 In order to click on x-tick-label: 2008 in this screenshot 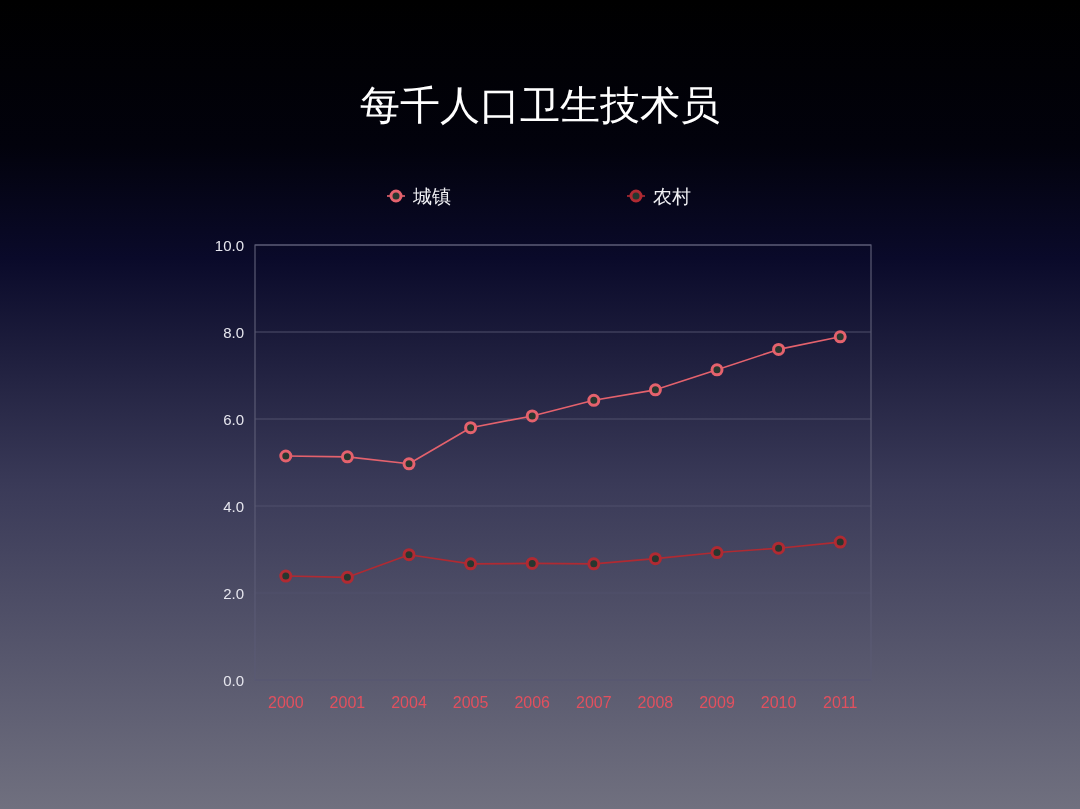, I will do `click(655, 702)`.